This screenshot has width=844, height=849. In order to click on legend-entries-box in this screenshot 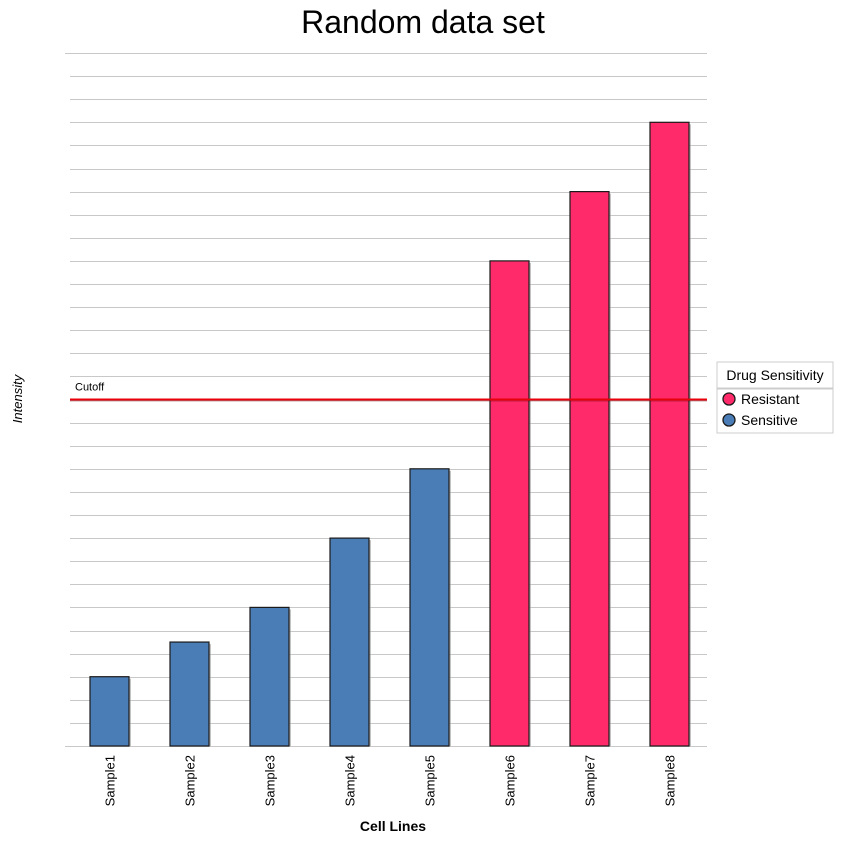, I will do `click(775, 411)`.